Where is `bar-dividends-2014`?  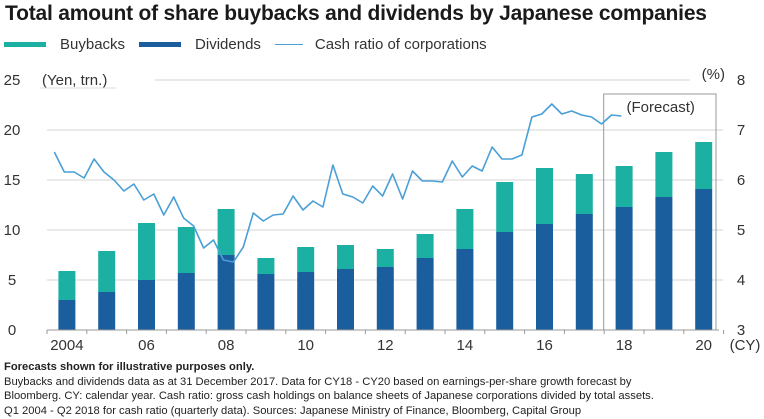
bar-dividends-2014 is located at coordinates (465, 289).